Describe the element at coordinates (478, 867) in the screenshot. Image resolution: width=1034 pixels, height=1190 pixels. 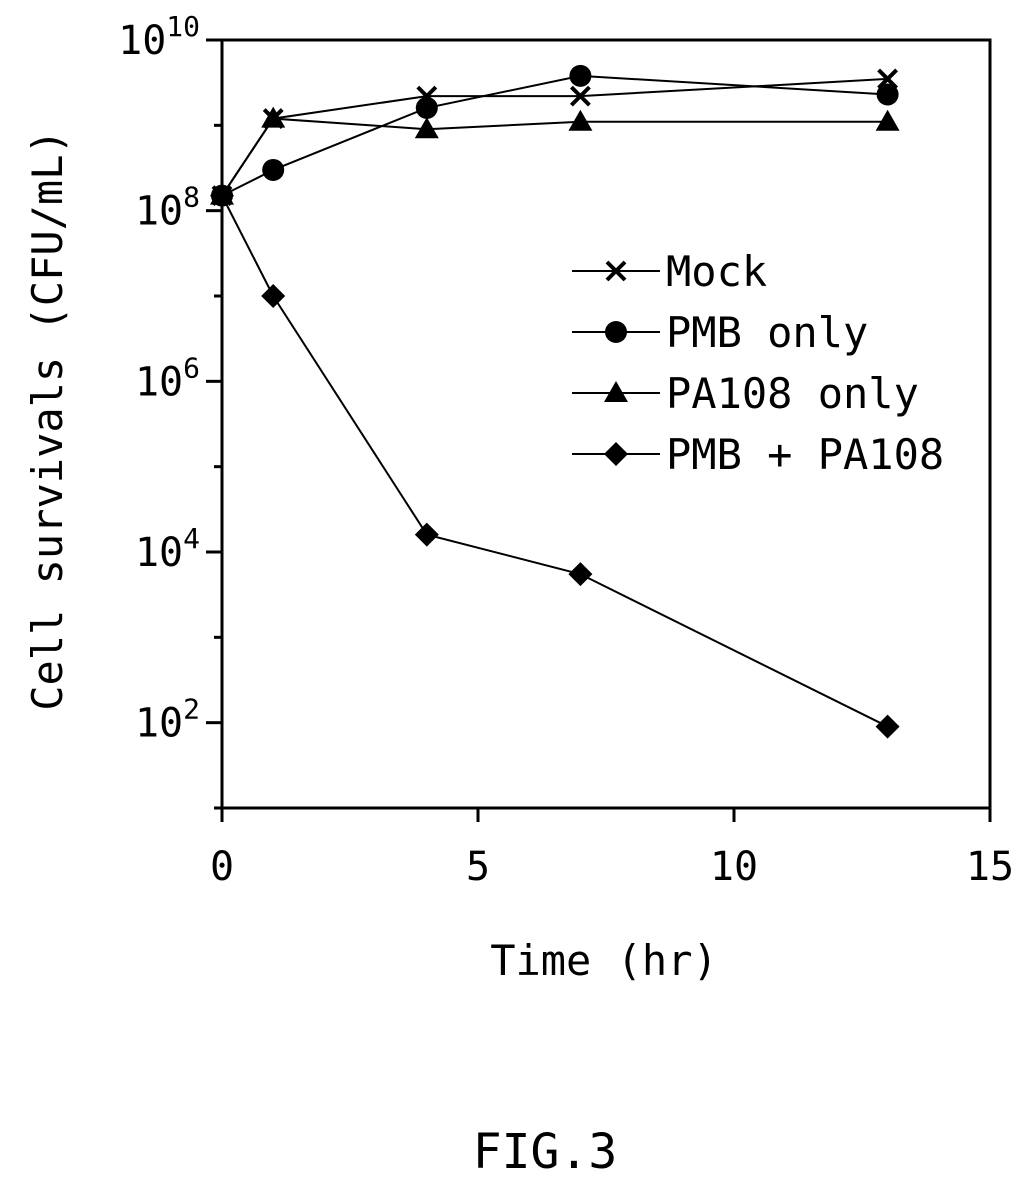
I see `x-tick-label: 5` at that location.